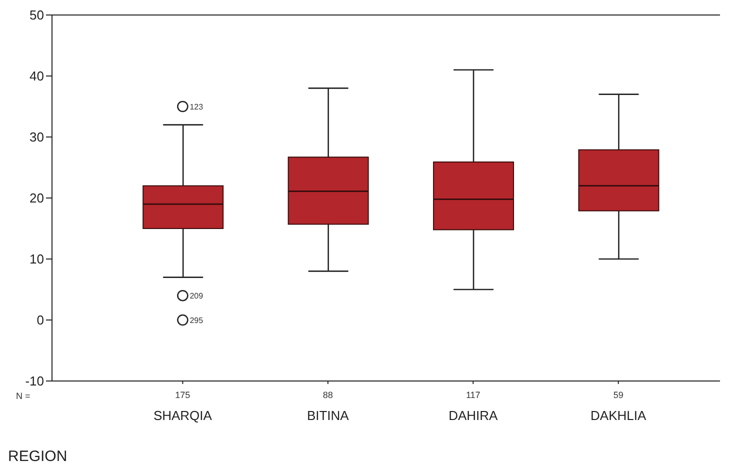 The width and height of the screenshot is (737, 471). I want to click on x-tick-label: DAHIRA, so click(473, 415).